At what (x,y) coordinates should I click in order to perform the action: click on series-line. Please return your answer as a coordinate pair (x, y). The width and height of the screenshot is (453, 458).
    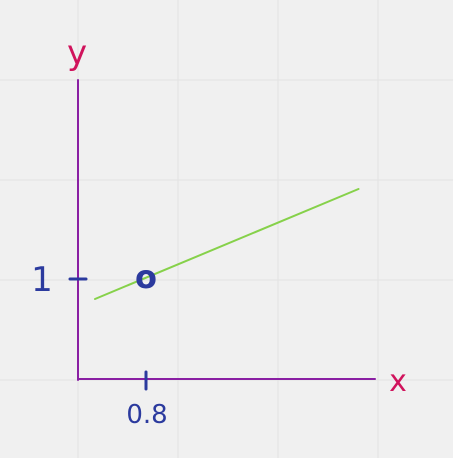
    Looking at the image, I should click on (227, 244).